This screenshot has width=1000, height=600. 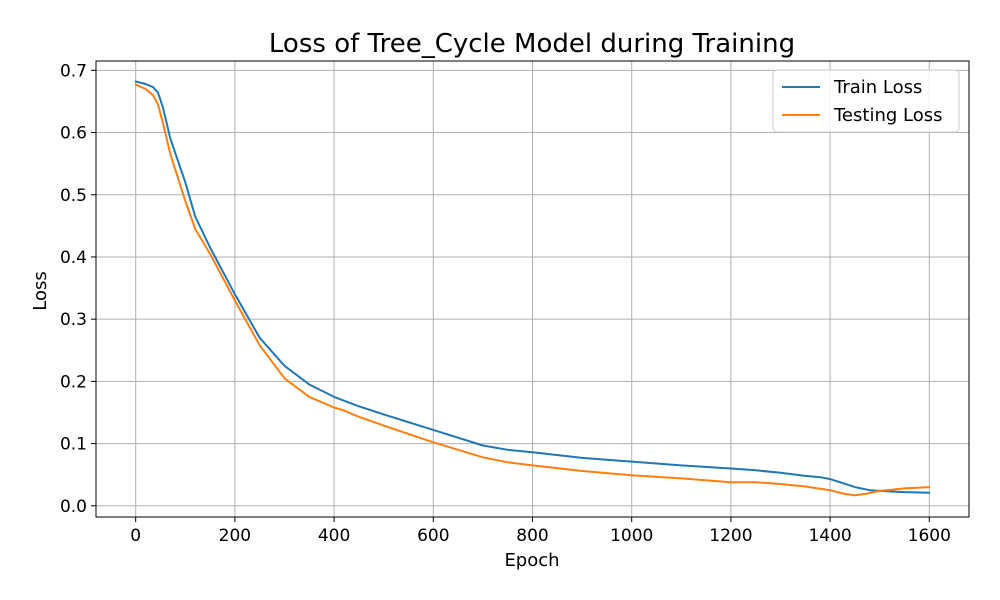 I want to click on x-tick-label: 800, so click(x=532, y=536).